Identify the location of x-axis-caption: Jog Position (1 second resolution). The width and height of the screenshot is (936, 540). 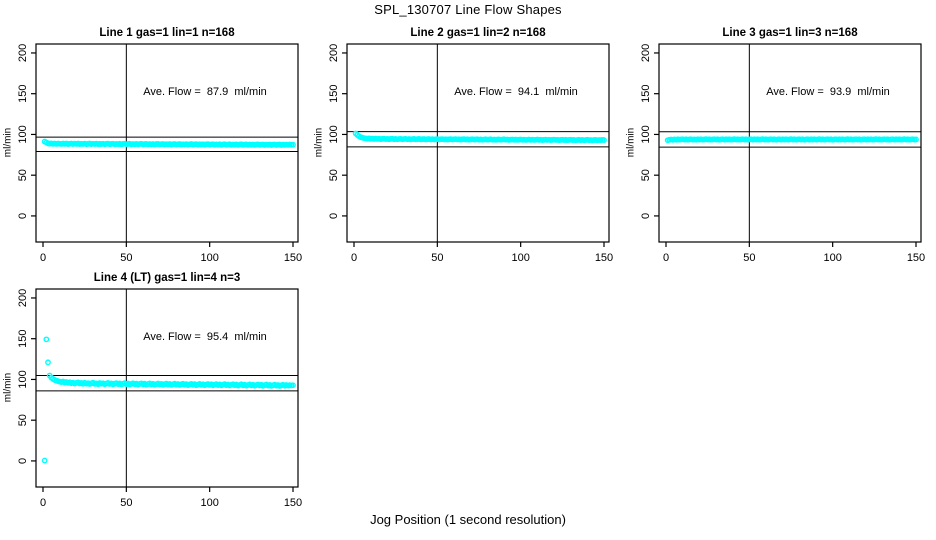
(468, 519).